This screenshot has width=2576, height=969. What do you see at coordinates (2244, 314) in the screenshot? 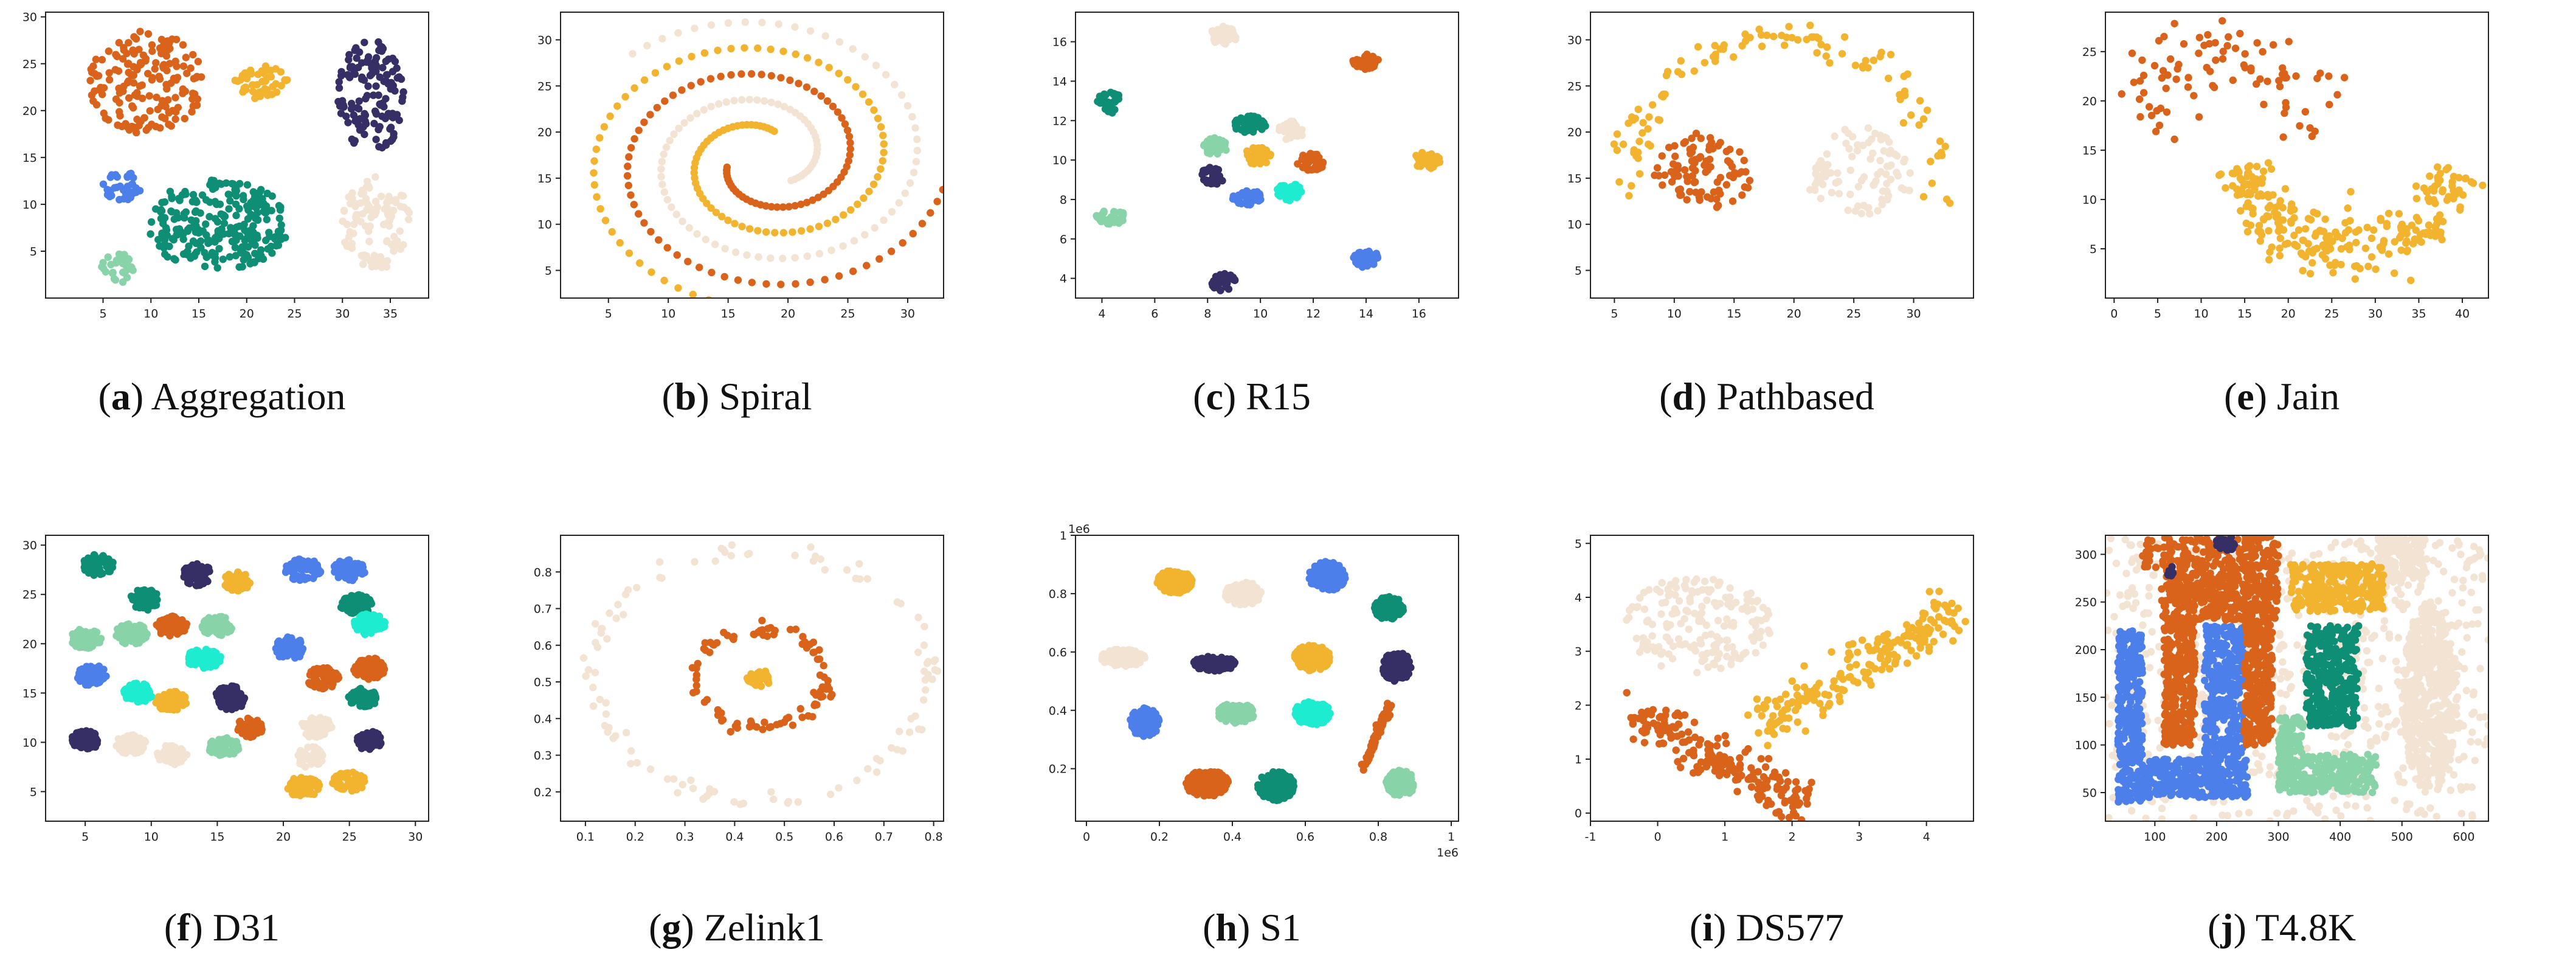
I see `x-tick-label: 15` at bounding box center [2244, 314].